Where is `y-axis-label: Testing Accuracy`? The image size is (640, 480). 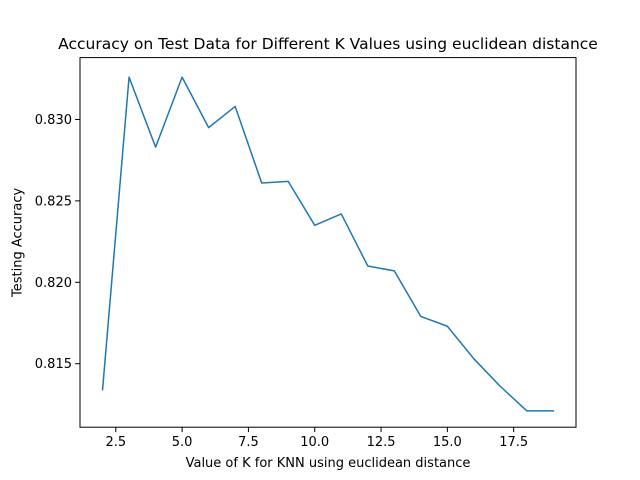 y-axis-label: Testing Accuracy is located at coordinates (18, 243).